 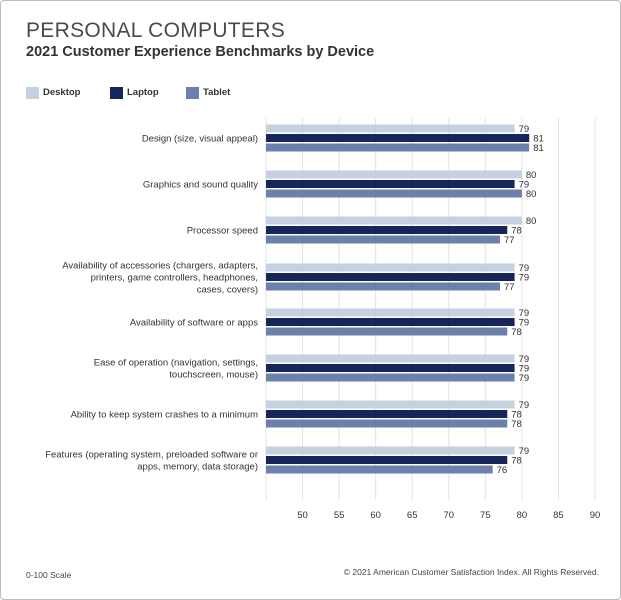 I want to click on value-label-desktop-7: 79, so click(x=524, y=451).